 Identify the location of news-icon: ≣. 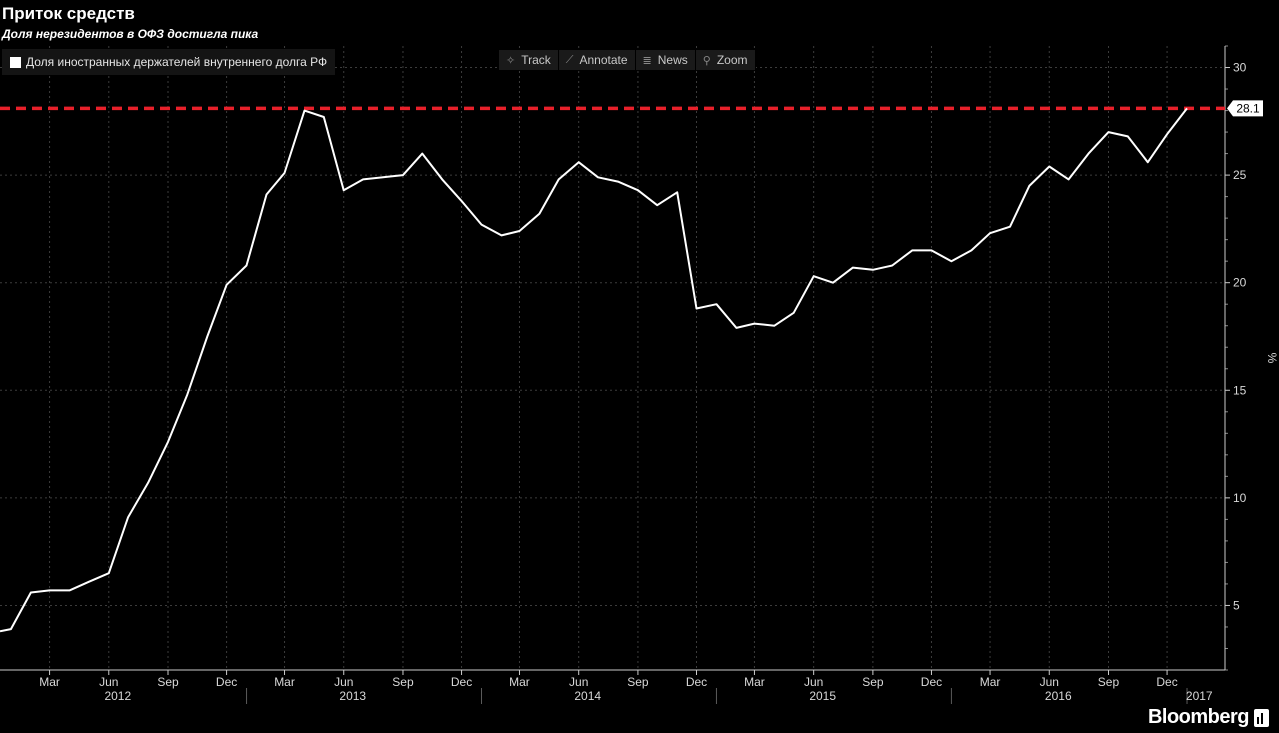
(647, 60).